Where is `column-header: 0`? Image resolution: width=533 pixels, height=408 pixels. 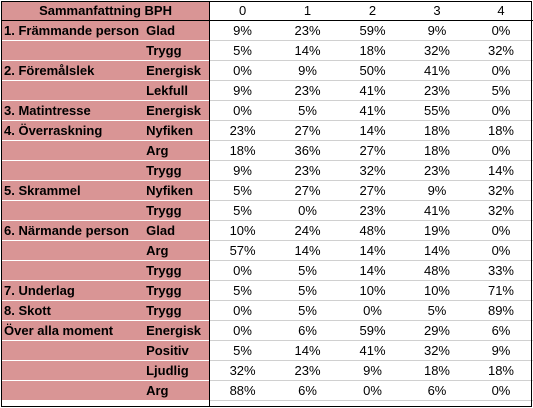 column-header: 0 is located at coordinates (243, 11).